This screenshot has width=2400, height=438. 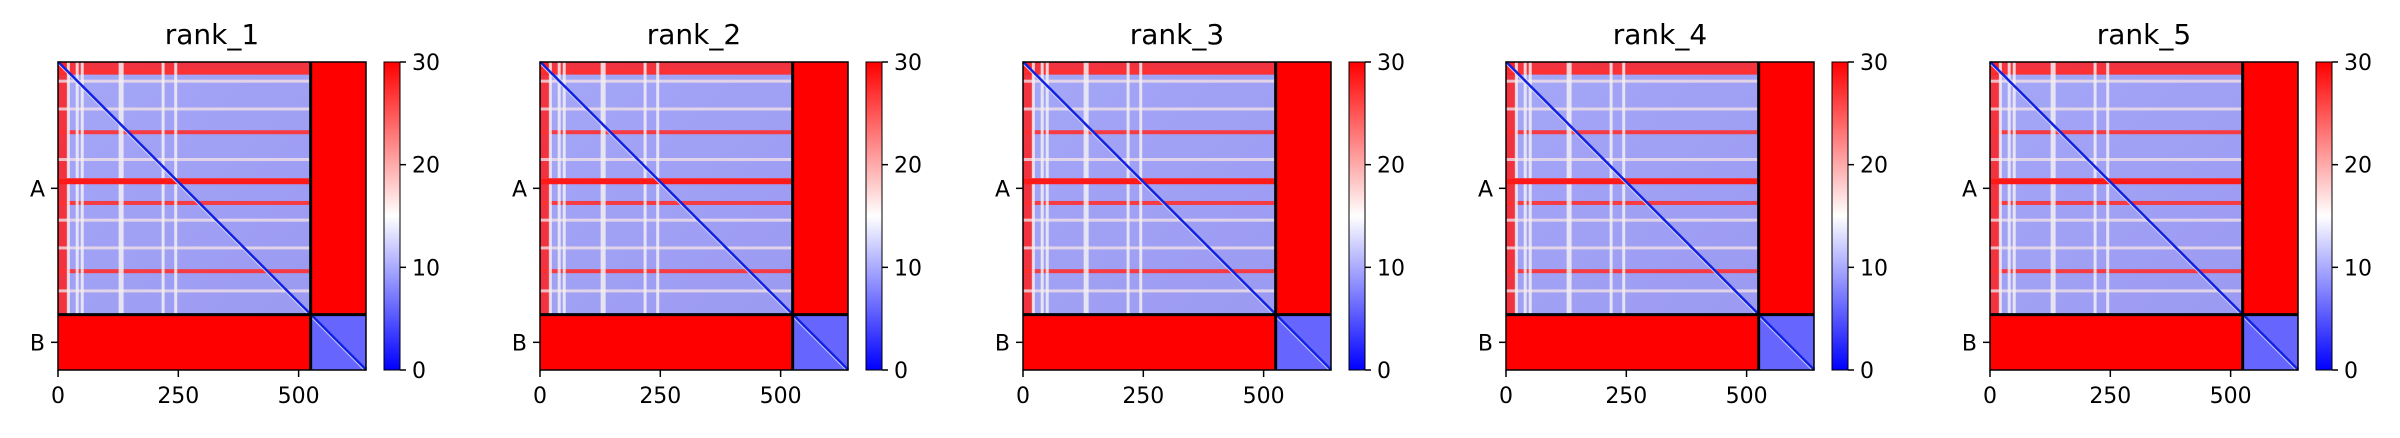 I want to click on panel-title: rank_5, so click(x=2144, y=34).